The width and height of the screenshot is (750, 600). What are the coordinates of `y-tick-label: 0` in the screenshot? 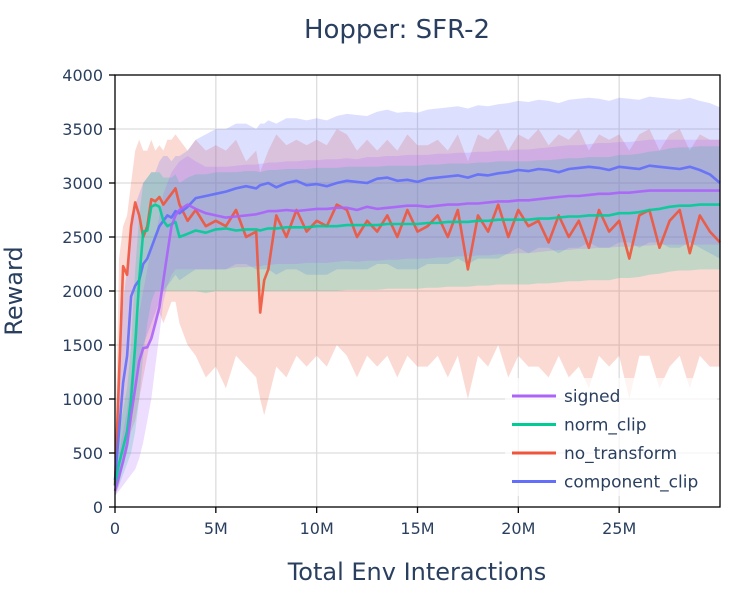 It's located at (98, 507).